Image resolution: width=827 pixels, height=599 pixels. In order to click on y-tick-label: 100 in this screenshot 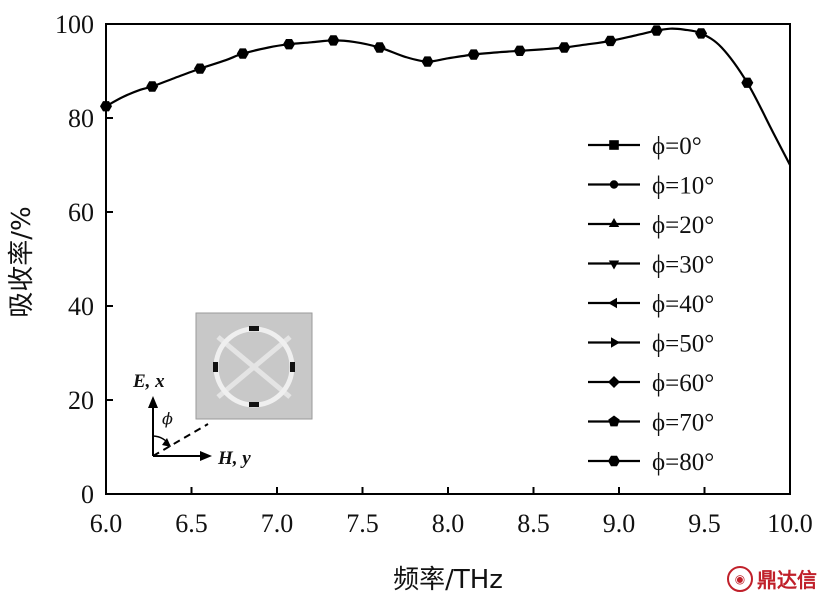, I will do `click(74, 24)`.